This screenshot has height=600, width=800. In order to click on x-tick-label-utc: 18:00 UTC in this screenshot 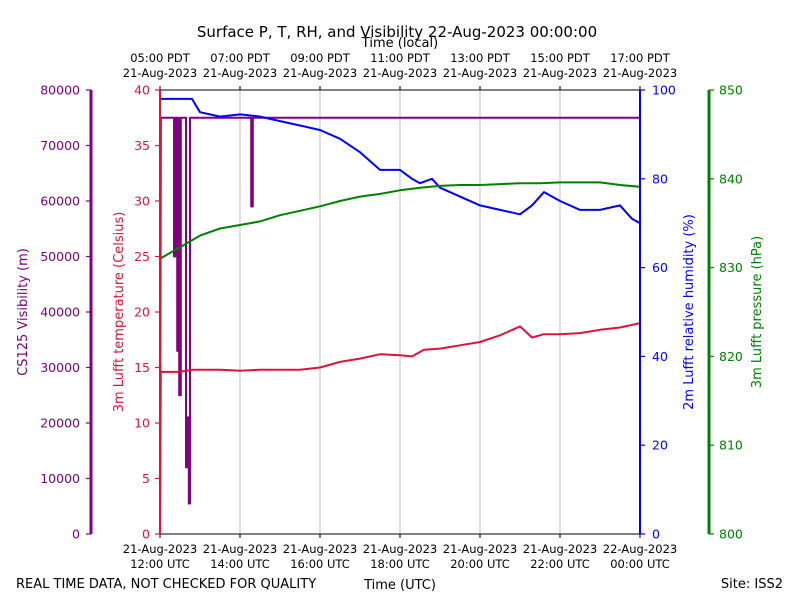, I will do `click(400, 564)`.